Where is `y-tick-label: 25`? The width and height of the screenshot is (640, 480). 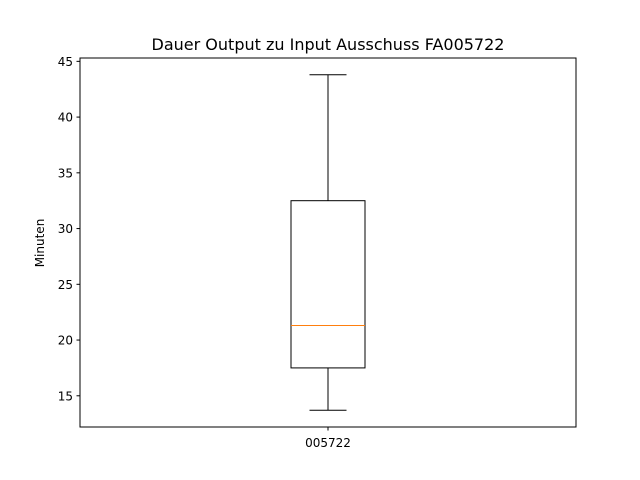 y-tick-label: 25 is located at coordinates (65, 285).